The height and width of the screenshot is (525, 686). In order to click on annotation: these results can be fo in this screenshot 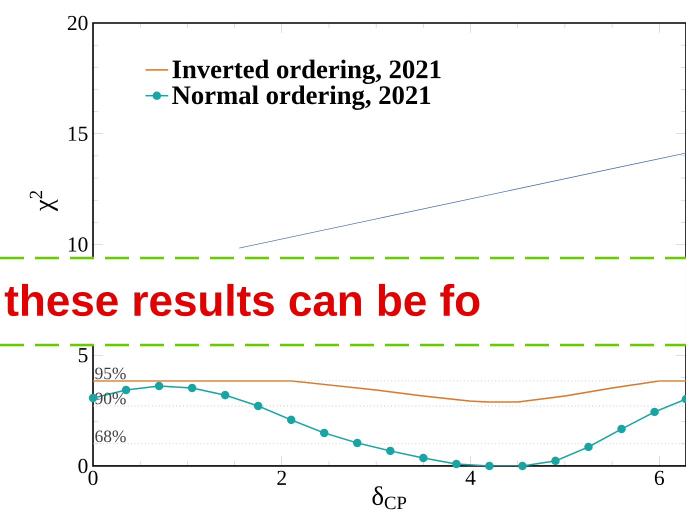, I will do `click(242, 300)`.